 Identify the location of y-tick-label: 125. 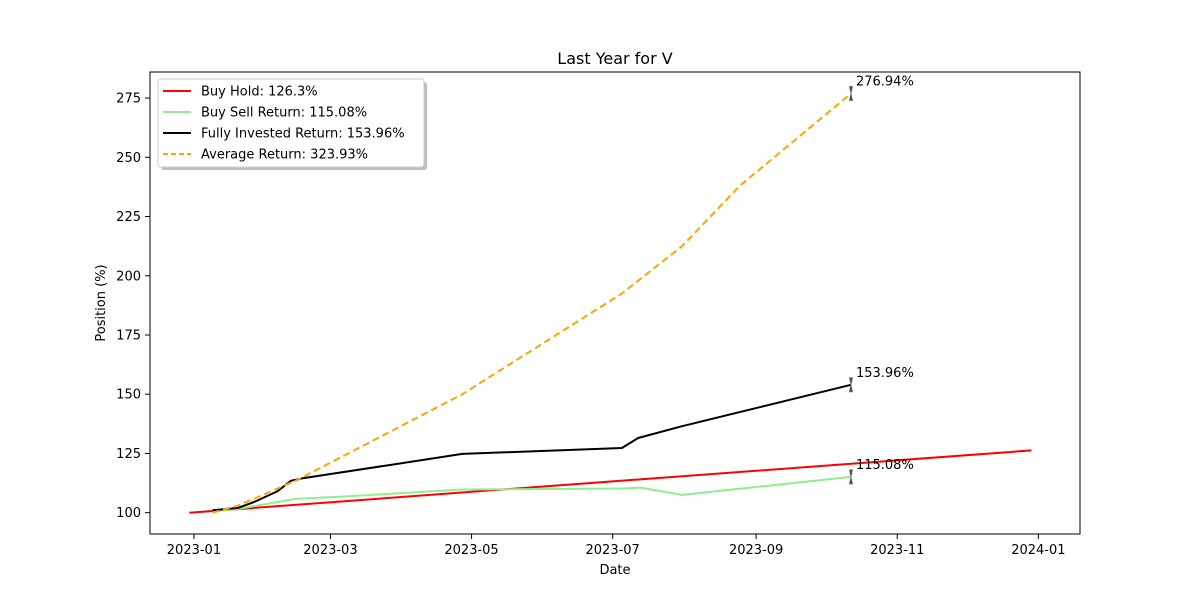
(128, 454).